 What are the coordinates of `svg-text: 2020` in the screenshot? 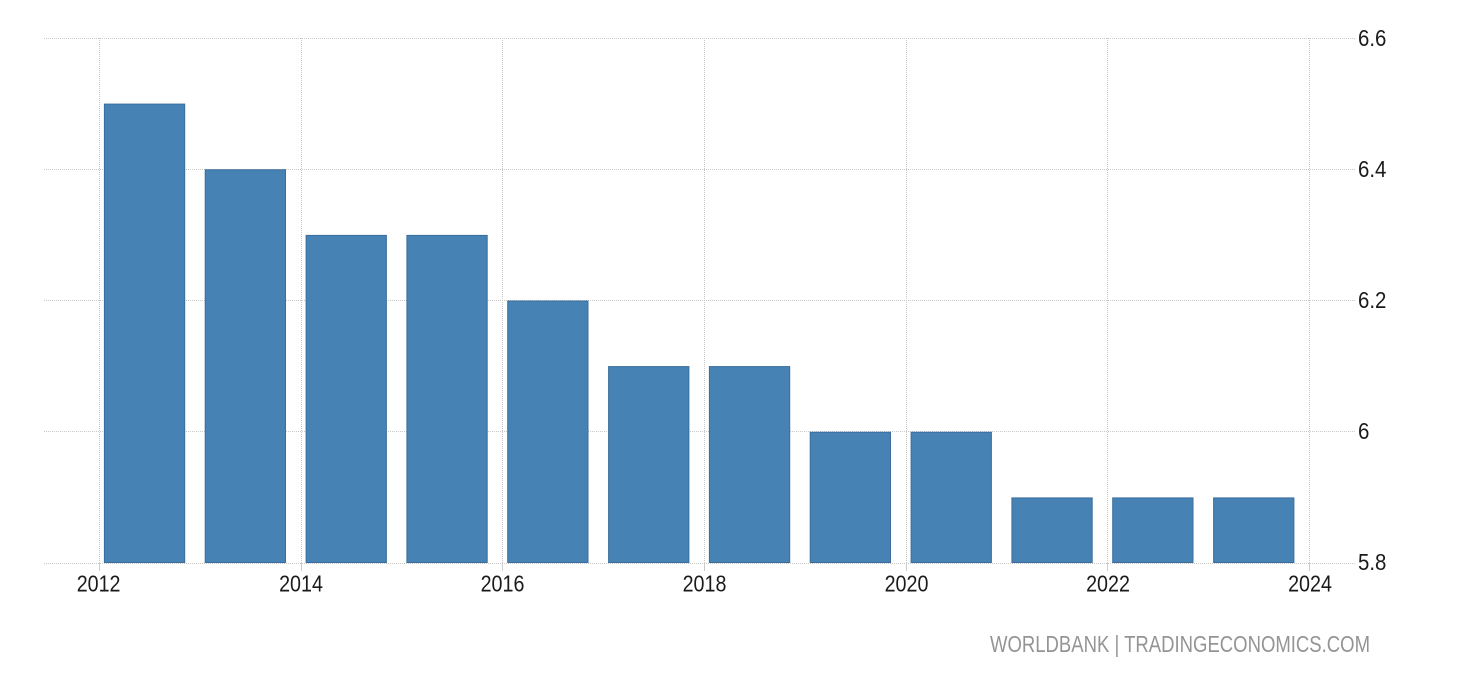 It's located at (907, 584).